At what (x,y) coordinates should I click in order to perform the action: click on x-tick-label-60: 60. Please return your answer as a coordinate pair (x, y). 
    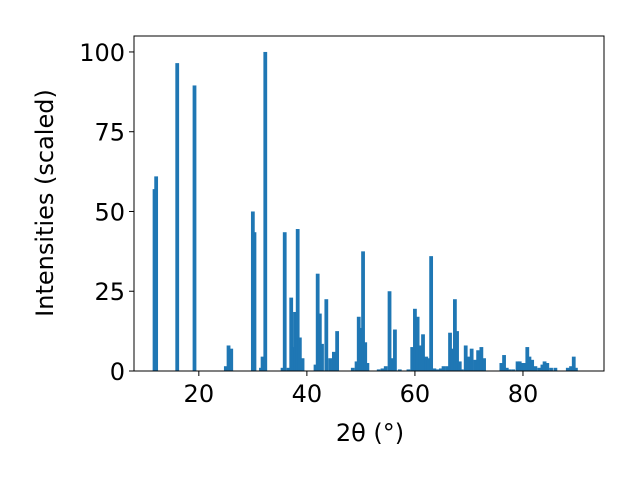
    Looking at the image, I should click on (415, 394).